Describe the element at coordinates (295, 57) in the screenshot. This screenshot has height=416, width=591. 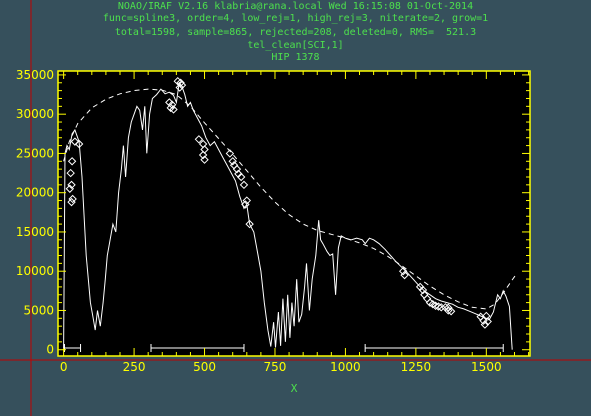
I see `header-line-5: HIP 1378` at that location.